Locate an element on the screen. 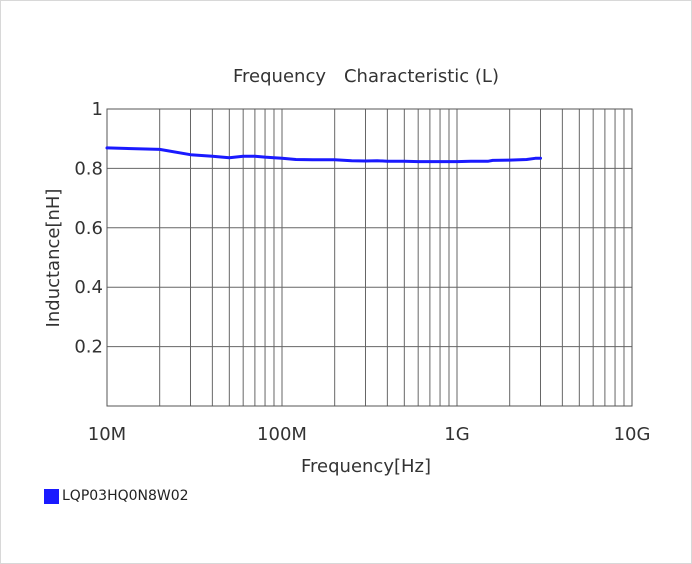 Image resolution: width=692 pixels, height=564 pixels. series-layer is located at coordinates (323, 155).